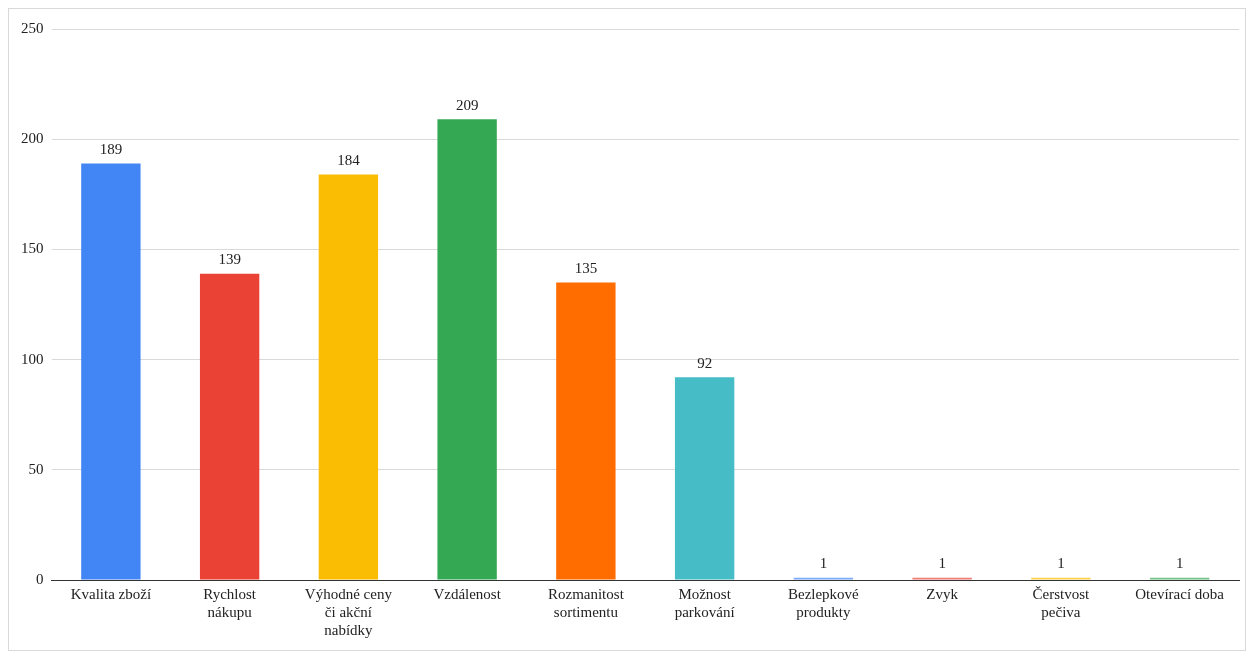 The image size is (1248, 653). What do you see at coordinates (1180, 593) in the screenshot?
I see `x-tick-label: Otevírací doba` at bounding box center [1180, 593].